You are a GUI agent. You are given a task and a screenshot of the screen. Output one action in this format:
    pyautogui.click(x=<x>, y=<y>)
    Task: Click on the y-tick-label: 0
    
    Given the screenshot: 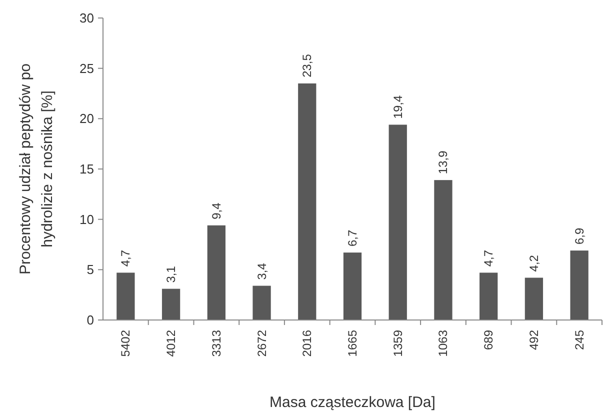 What is the action you would take?
    pyautogui.click(x=90, y=320)
    